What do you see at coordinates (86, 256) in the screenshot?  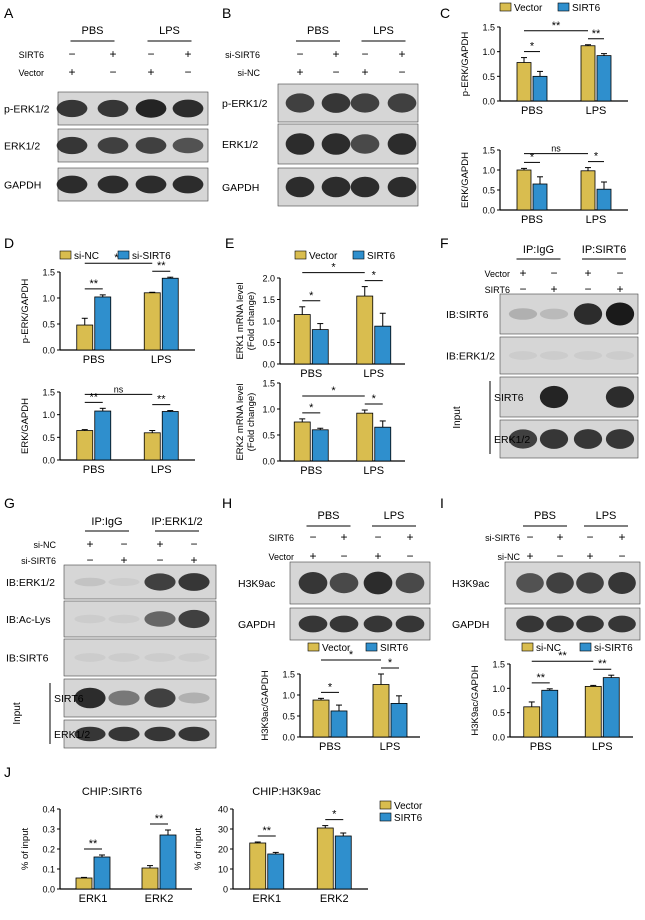 I see `legend-label: si-NC` at bounding box center [86, 256].